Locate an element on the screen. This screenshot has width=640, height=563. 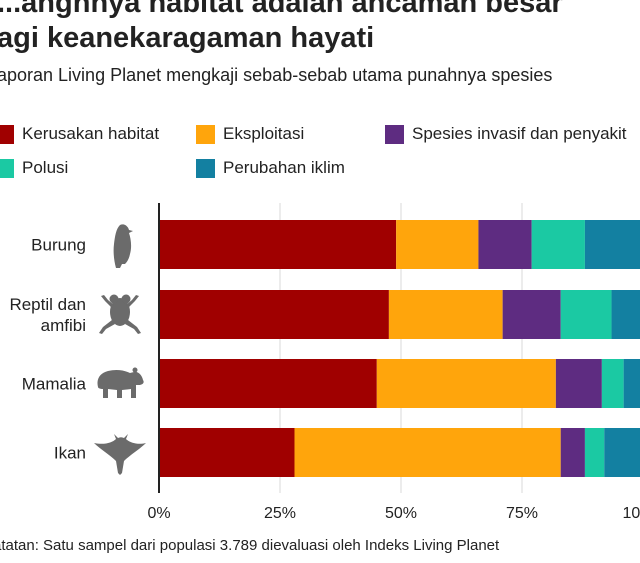
legend-swatch-spesies-invasif is located at coordinates (394, 134).